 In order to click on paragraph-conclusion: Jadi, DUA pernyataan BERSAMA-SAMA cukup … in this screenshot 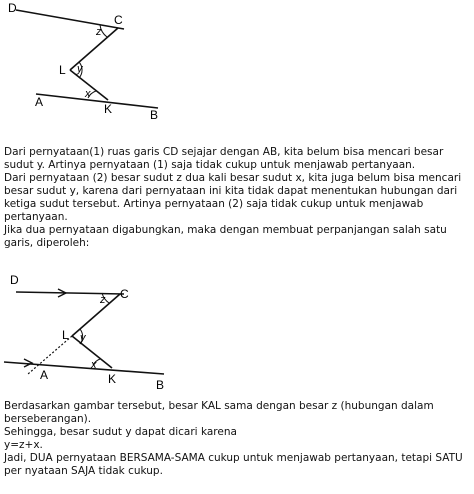, I will do `click(233, 464)`.